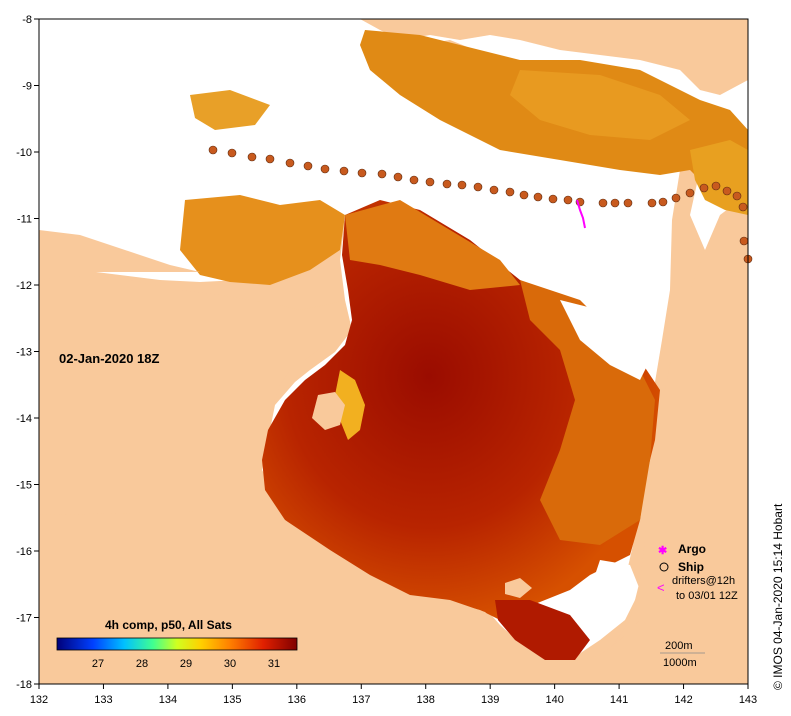 Image resolution: width=791 pixels, height=716 pixels. Describe the element at coordinates (605, 340) in the screenshot. I see `nodata-east-gulf` at that location.